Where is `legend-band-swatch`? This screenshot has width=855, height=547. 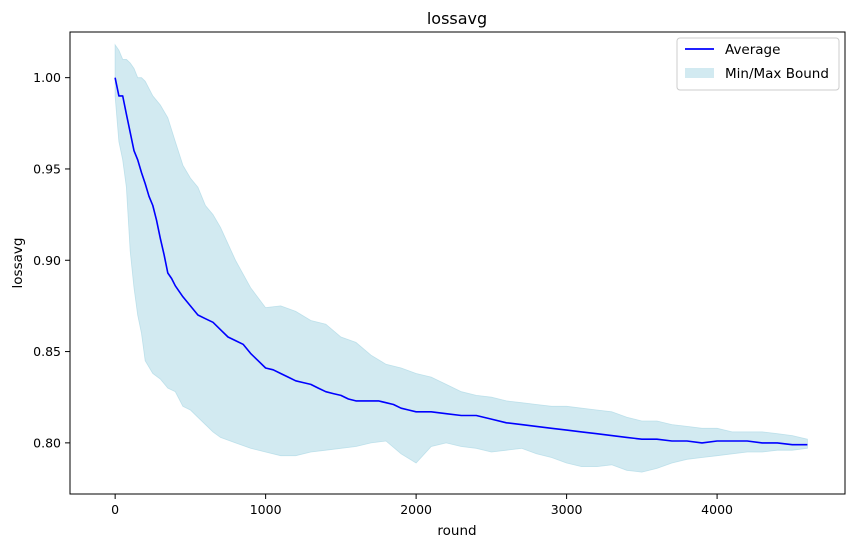 legend-band-swatch is located at coordinates (699, 73).